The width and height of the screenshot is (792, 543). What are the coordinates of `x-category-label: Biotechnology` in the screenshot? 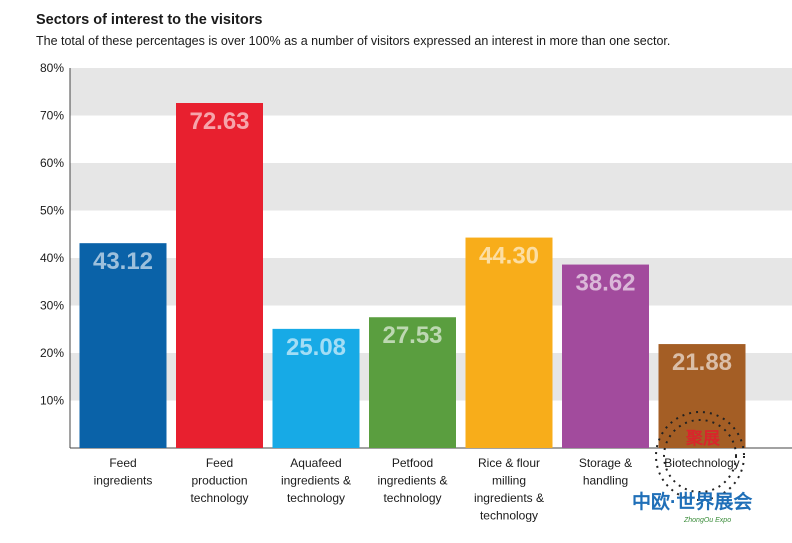 It's located at (701, 463).